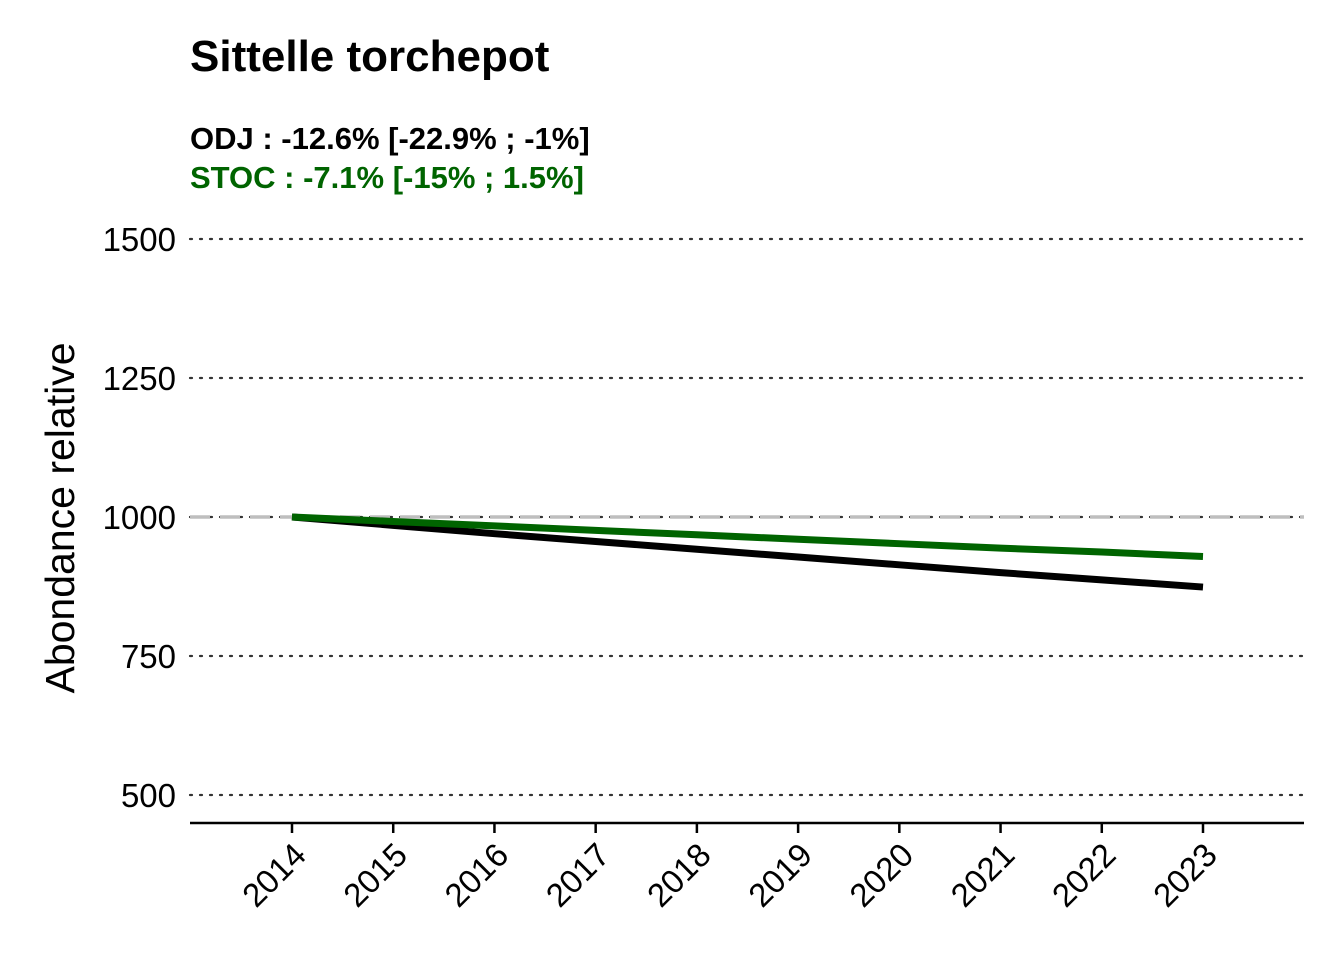  I want to click on y-axis-label: Abondance relative, so click(60, 517).